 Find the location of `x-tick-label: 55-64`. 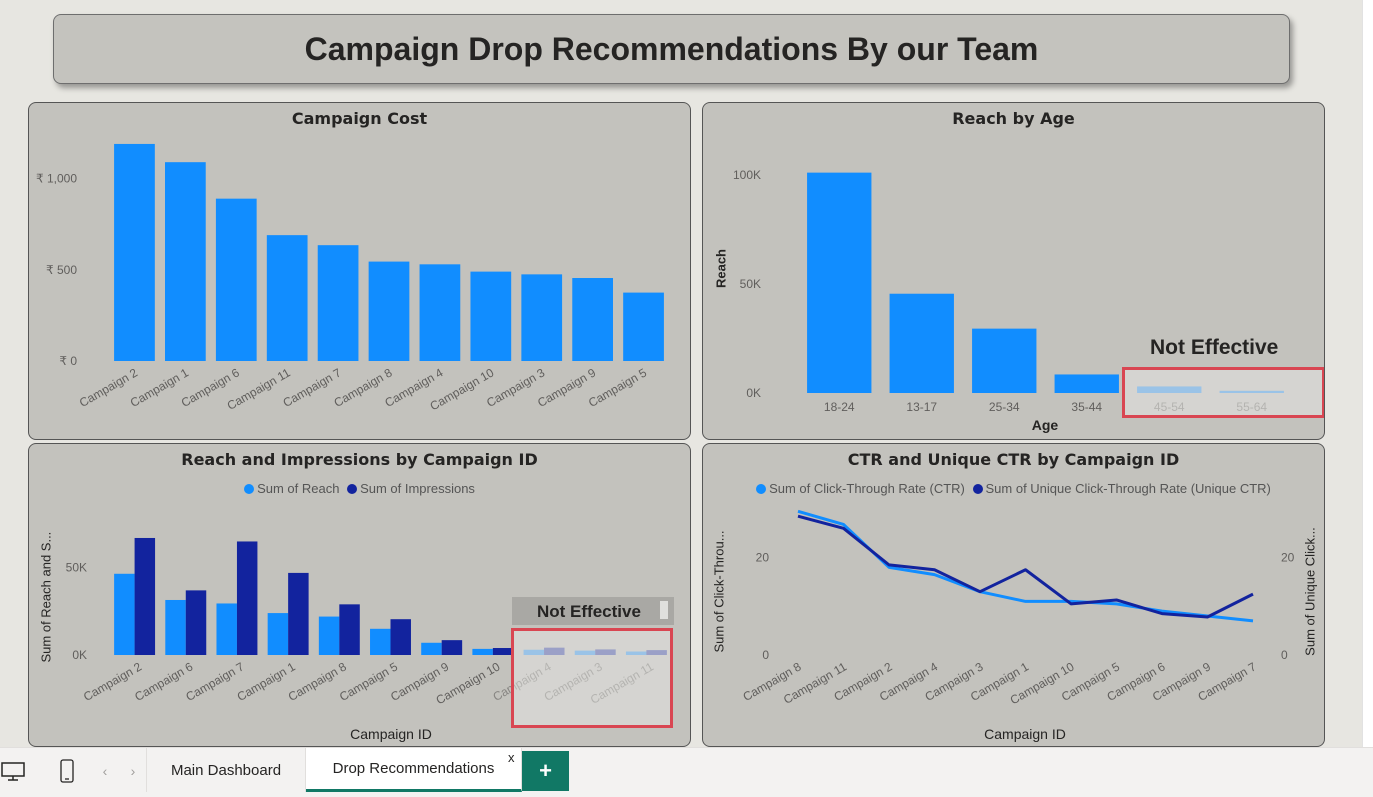

x-tick-label: 55-64 is located at coordinates (1251, 407).